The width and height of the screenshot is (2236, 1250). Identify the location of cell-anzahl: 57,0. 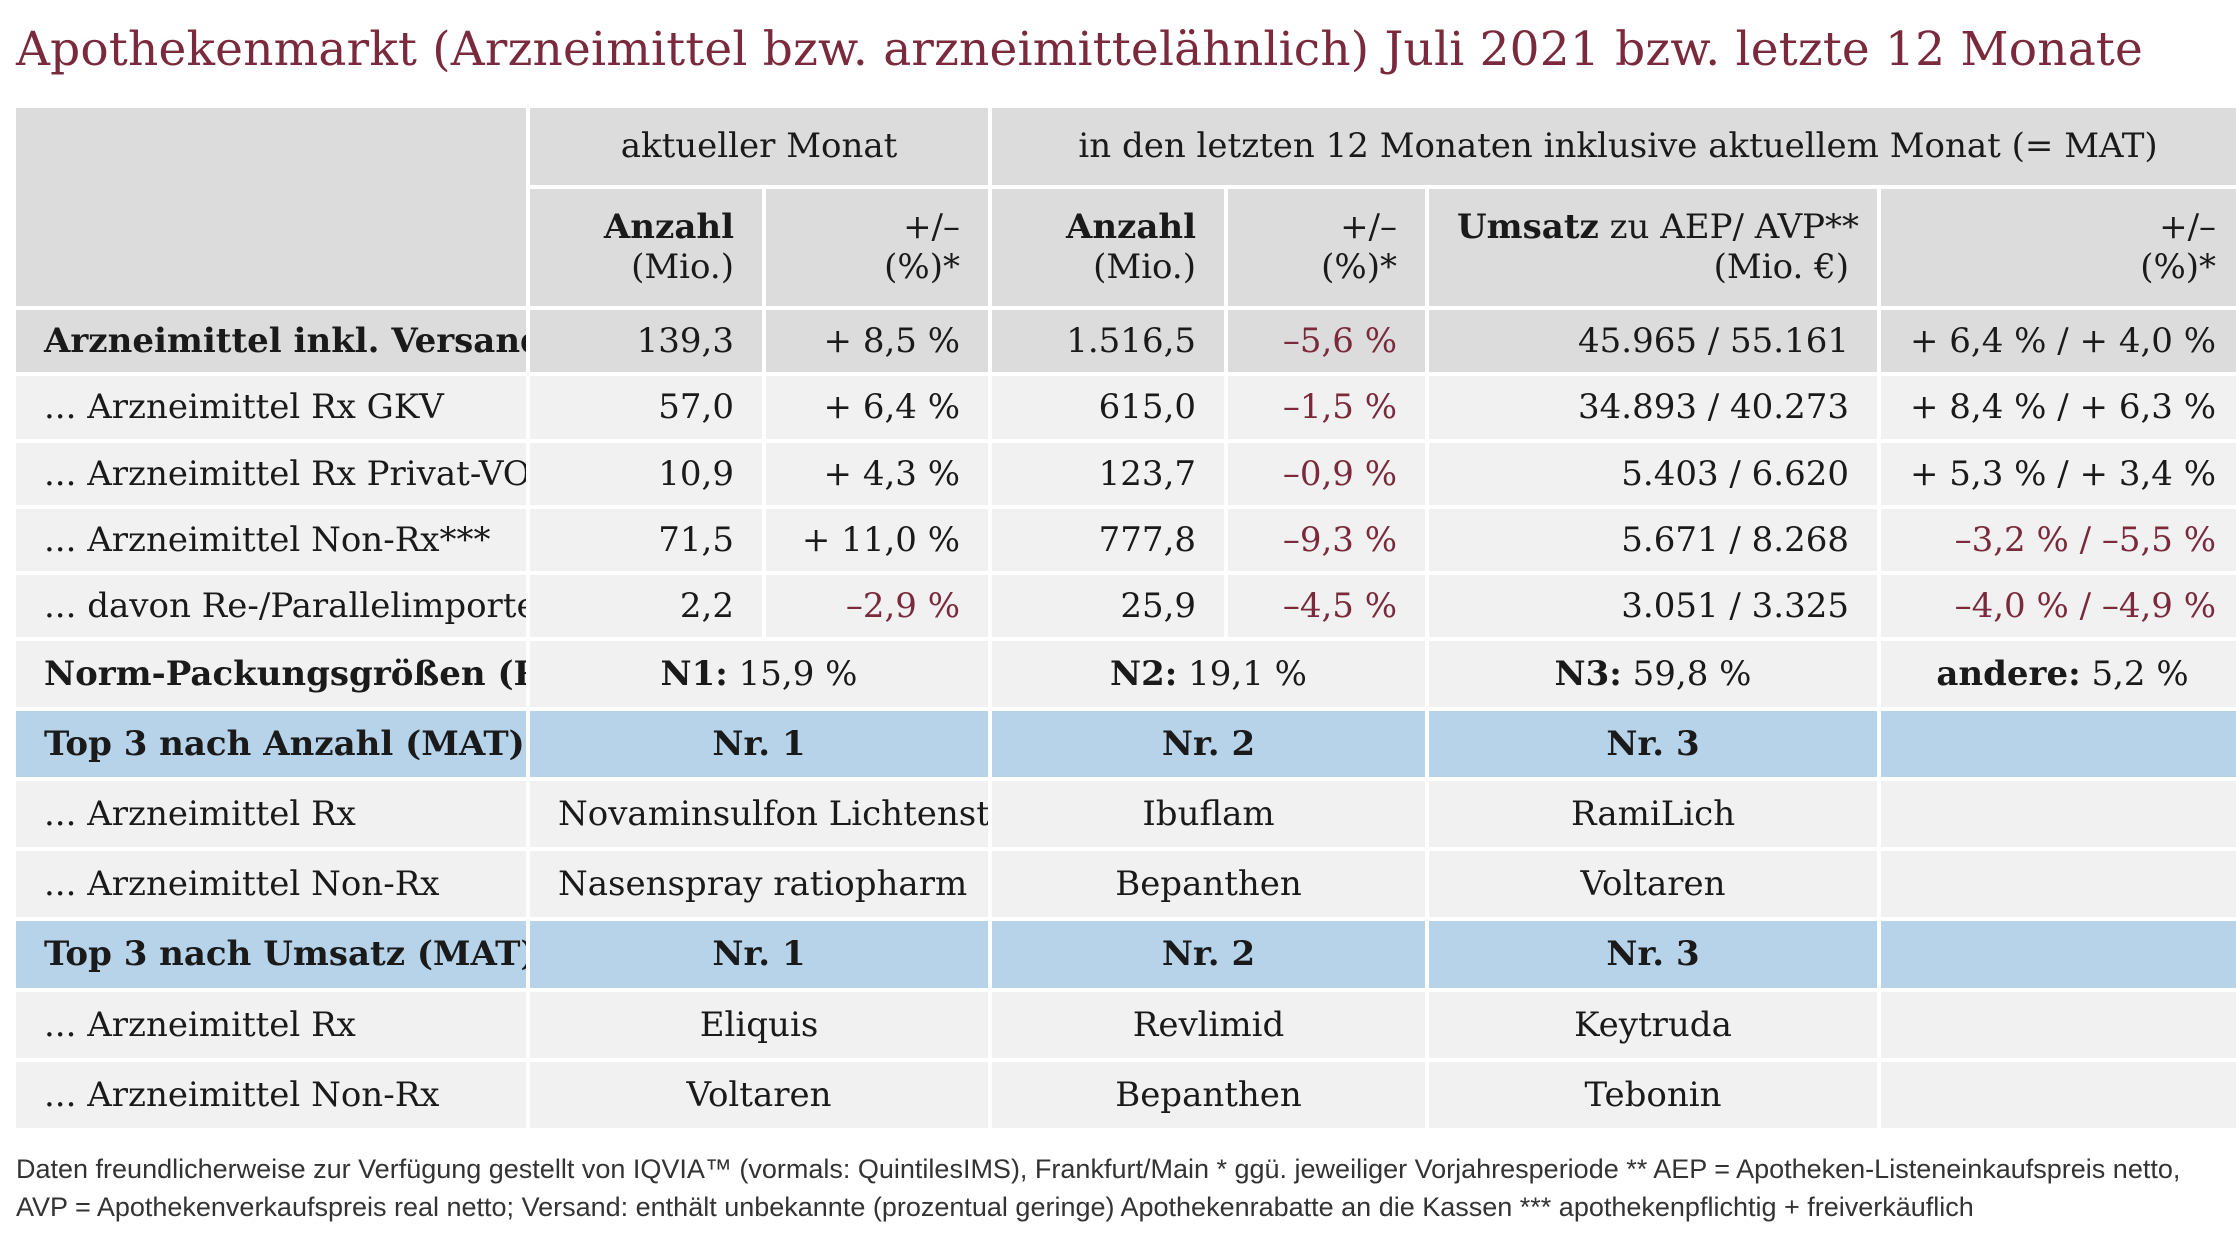
(646, 407).